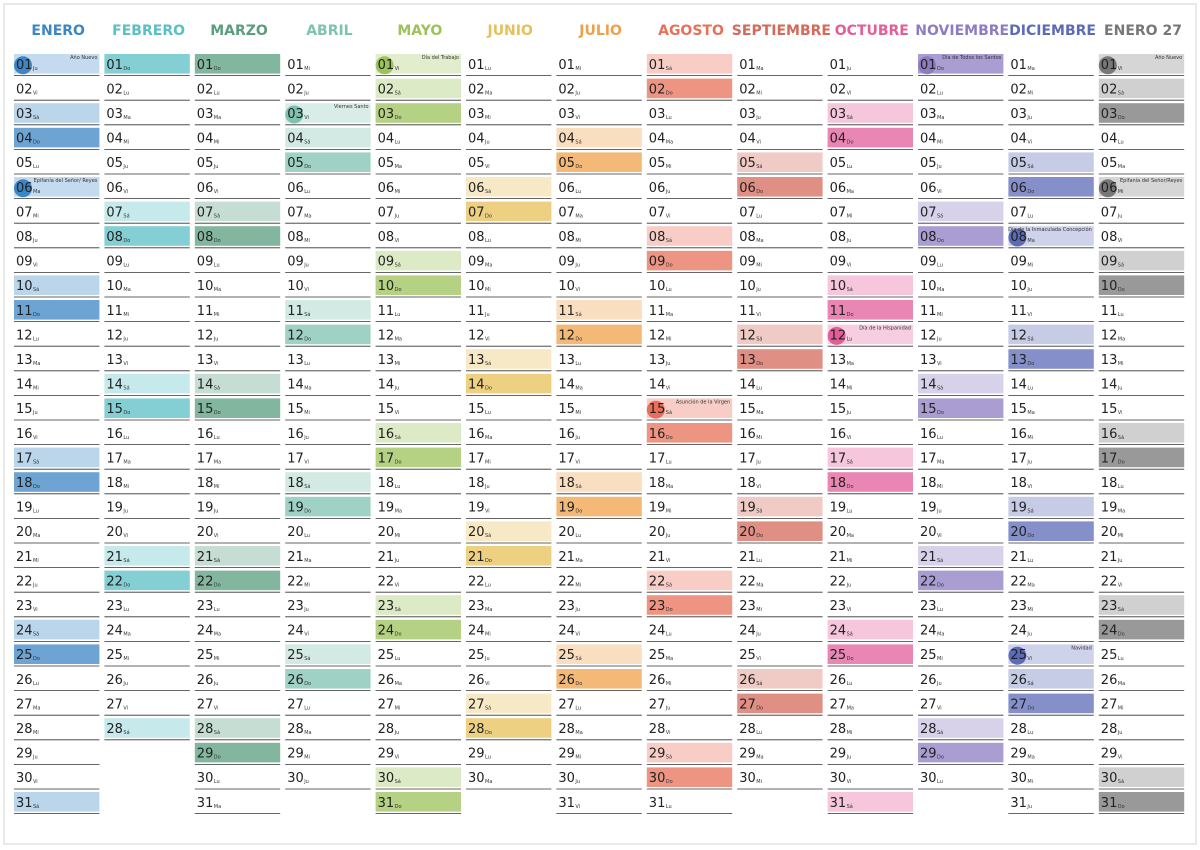 The width and height of the screenshot is (1200, 850). I want to click on day-number: 21, so click(386, 557).